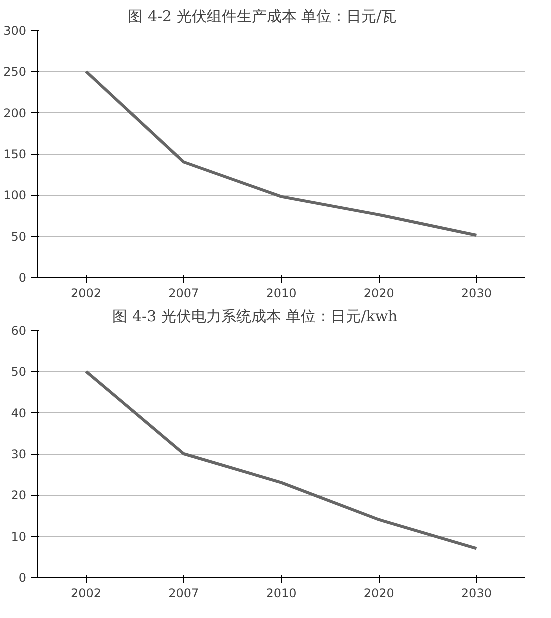 This screenshot has width=551, height=618. What do you see at coordinates (19, 455) in the screenshot?
I see `y-tick-label: 30` at bounding box center [19, 455].